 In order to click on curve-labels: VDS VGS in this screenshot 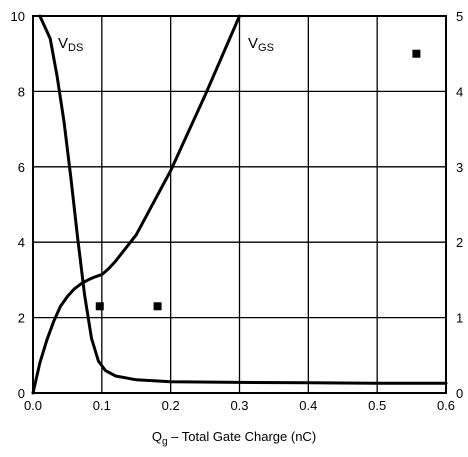, I will do `click(166, 44)`.